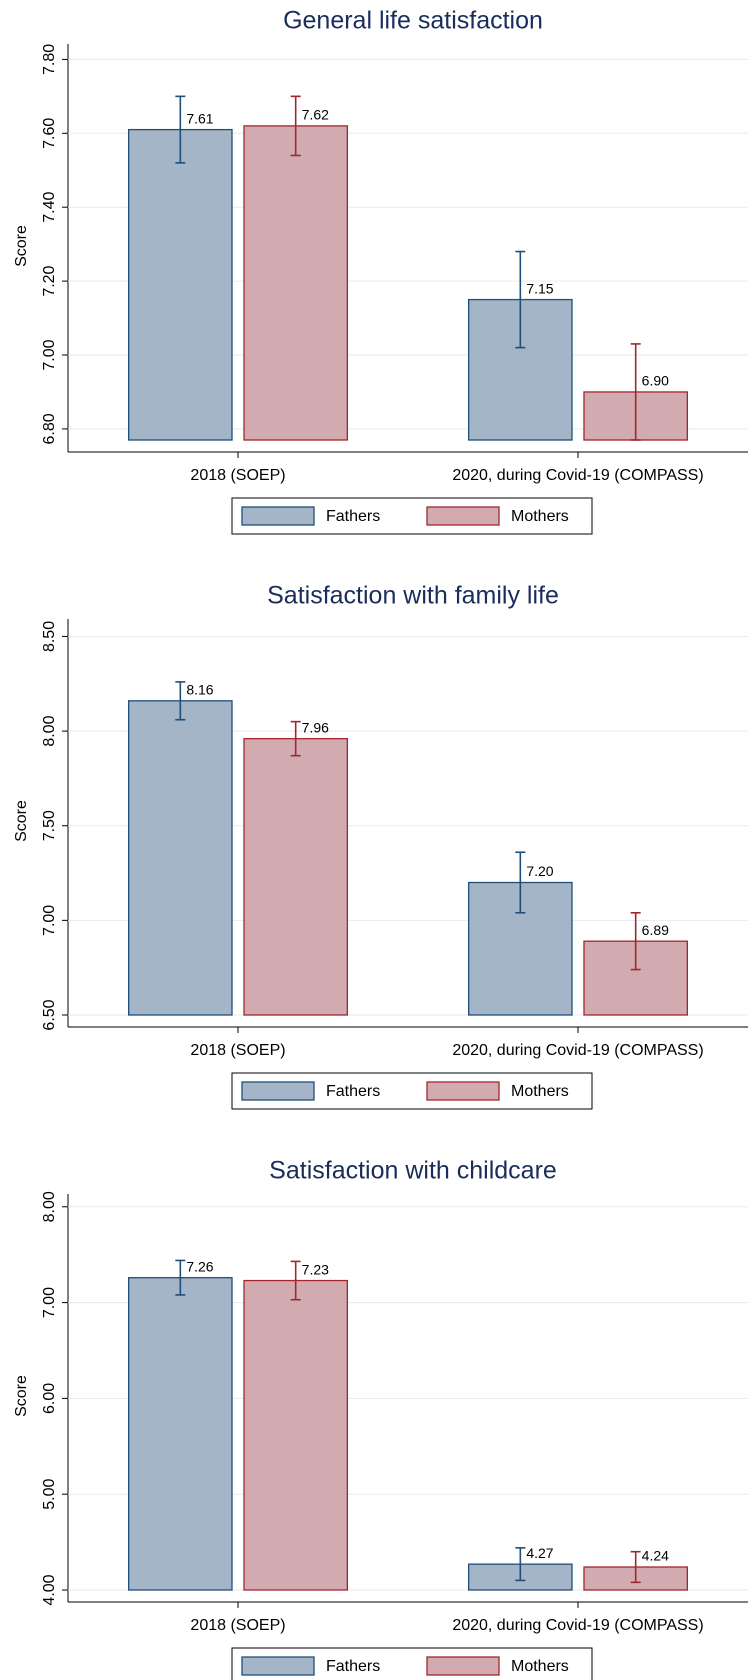 The width and height of the screenshot is (750, 1680). I want to click on value-label: 7.23, so click(315, 1269).